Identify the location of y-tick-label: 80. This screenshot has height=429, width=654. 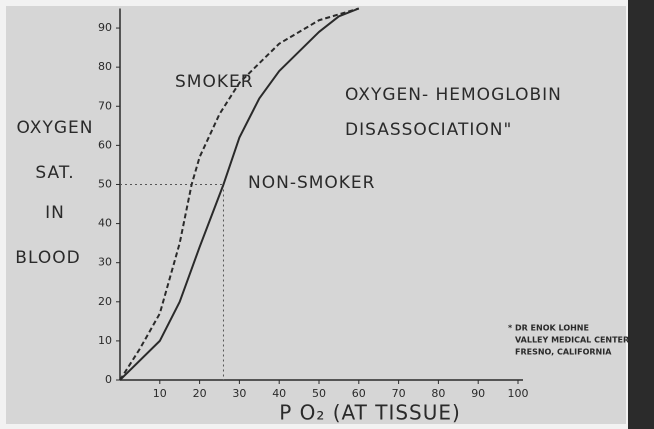
(105, 66).